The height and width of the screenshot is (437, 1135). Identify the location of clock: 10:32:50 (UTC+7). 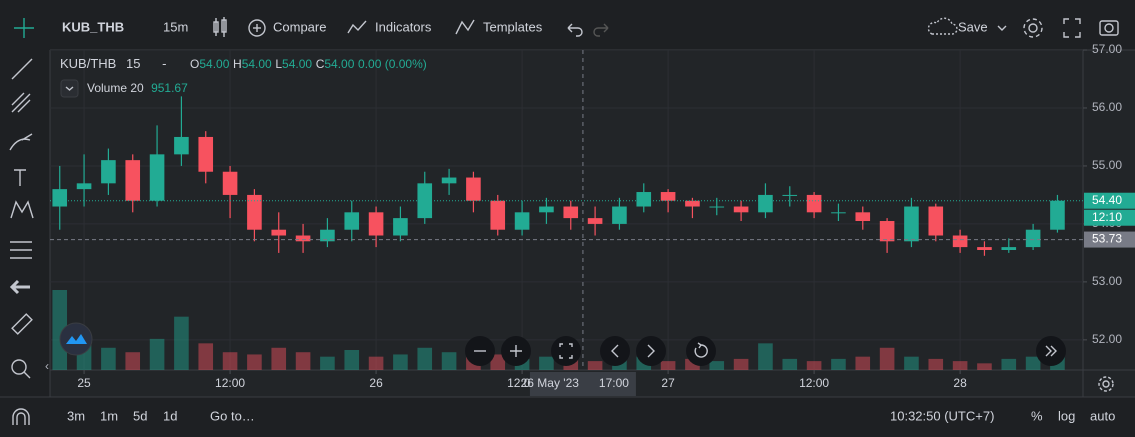
(942, 415).